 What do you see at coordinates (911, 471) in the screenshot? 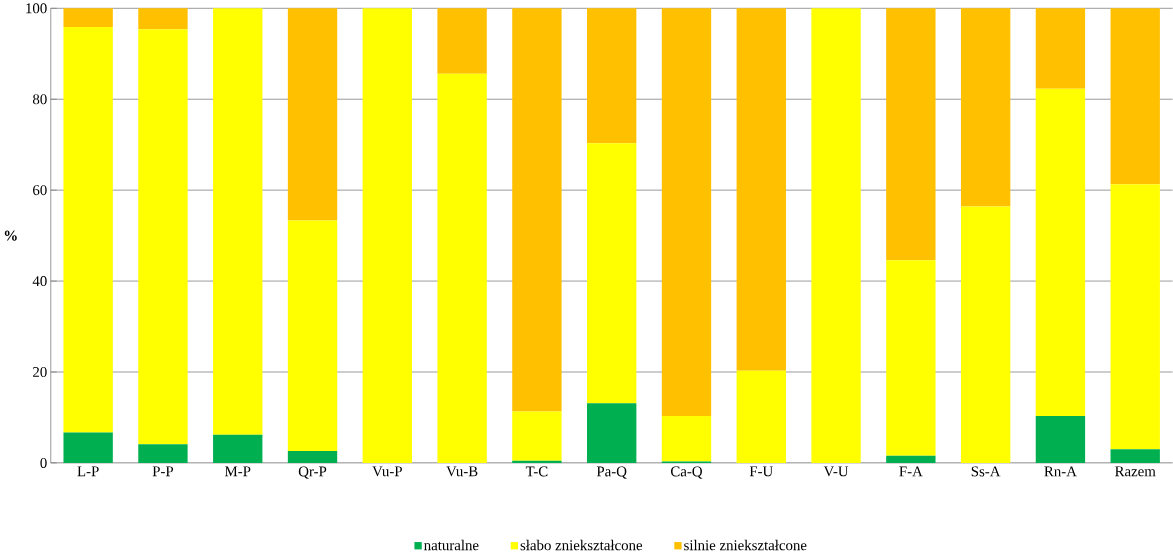
I see `x-tick-label: F-A` at bounding box center [911, 471].